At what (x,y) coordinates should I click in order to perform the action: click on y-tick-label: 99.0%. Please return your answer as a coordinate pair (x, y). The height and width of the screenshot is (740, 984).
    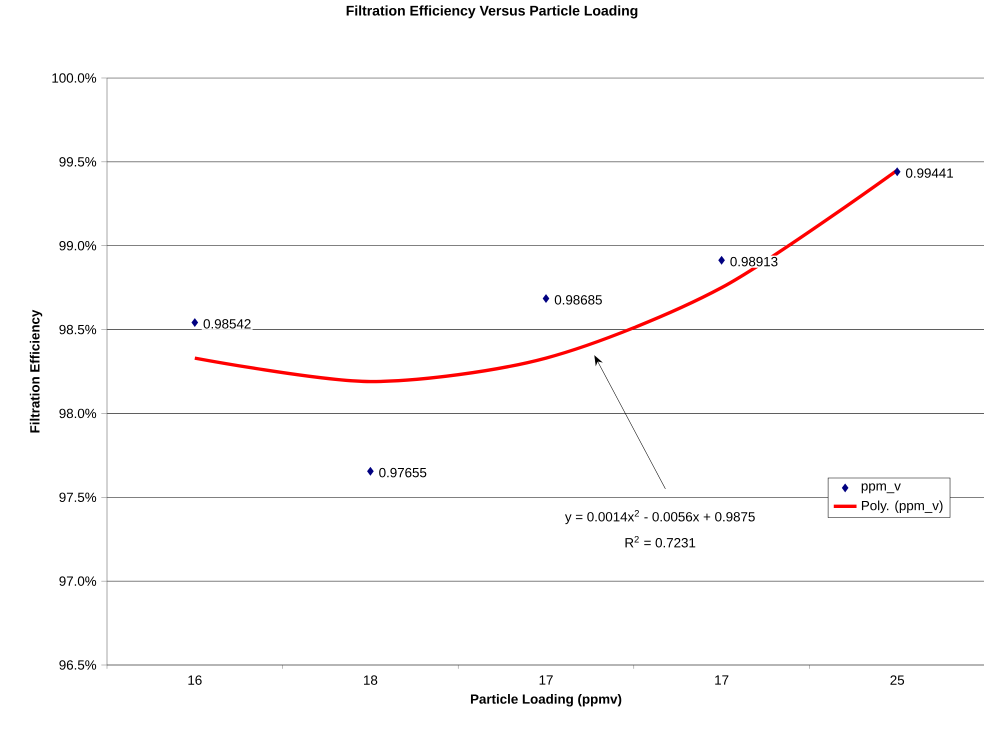
    Looking at the image, I should click on (77, 245).